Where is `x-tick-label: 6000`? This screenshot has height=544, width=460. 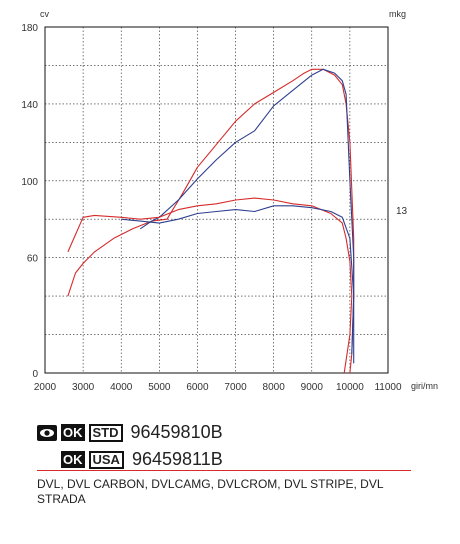 x-tick-label: 6000 is located at coordinates (197, 387).